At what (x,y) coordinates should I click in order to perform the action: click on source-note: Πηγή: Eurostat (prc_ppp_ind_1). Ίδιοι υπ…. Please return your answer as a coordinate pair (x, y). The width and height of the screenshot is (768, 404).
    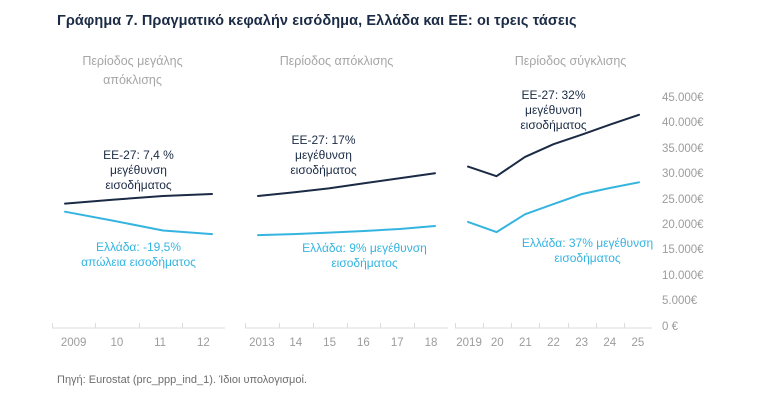
    Looking at the image, I should click on (182, 380).